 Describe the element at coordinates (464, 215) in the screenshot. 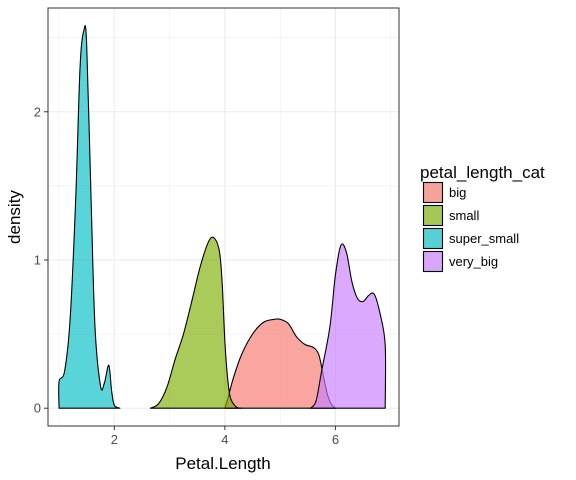

I see `legend-label-small: small` at that location.